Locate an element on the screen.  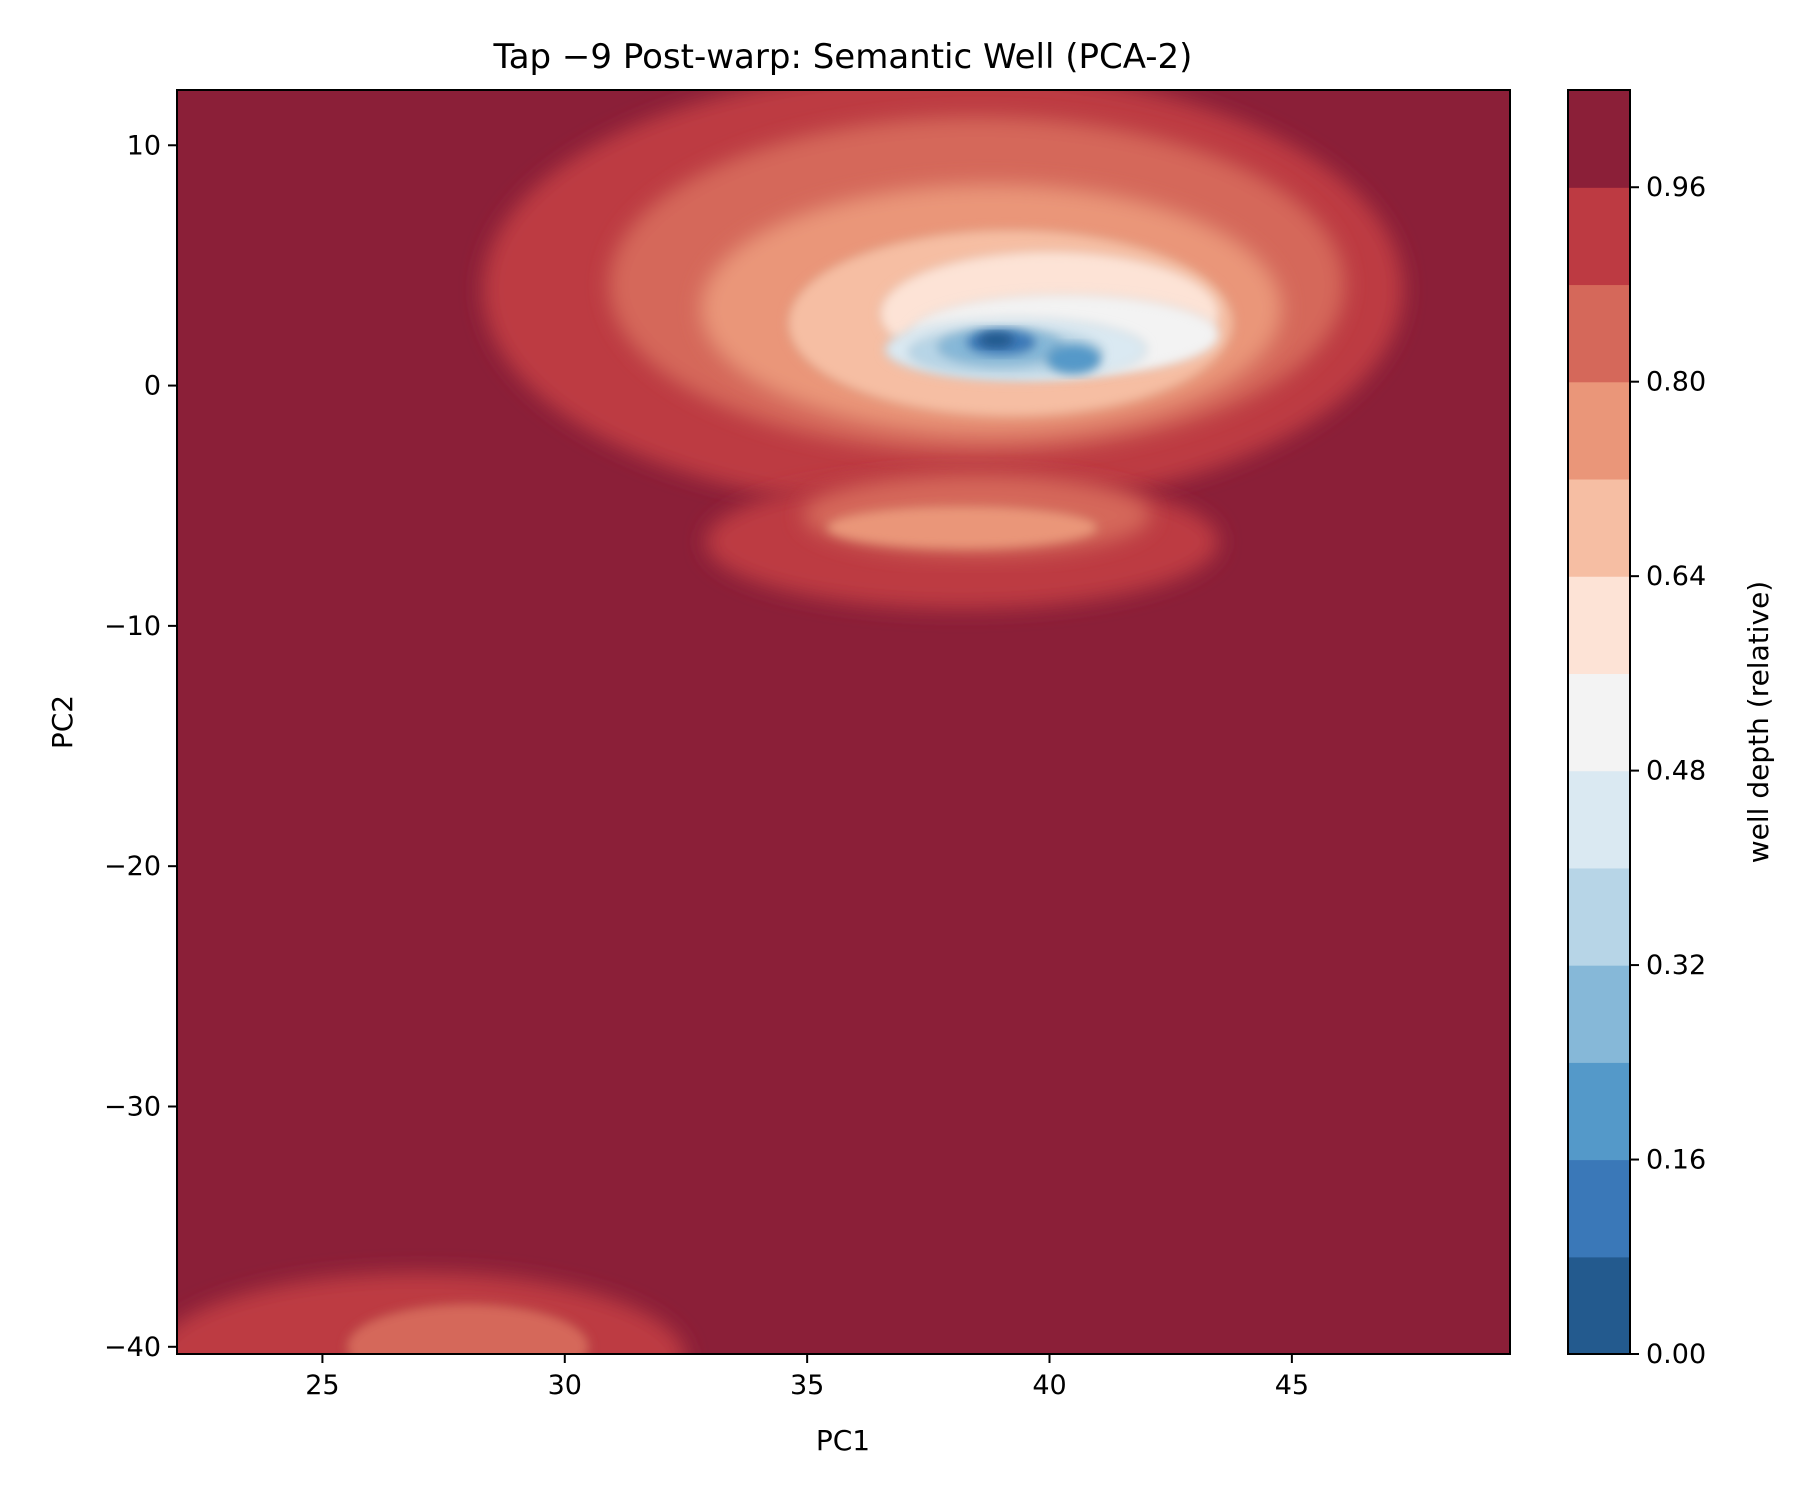
y-tick-label: 10 is located at coordinates (144, 145).